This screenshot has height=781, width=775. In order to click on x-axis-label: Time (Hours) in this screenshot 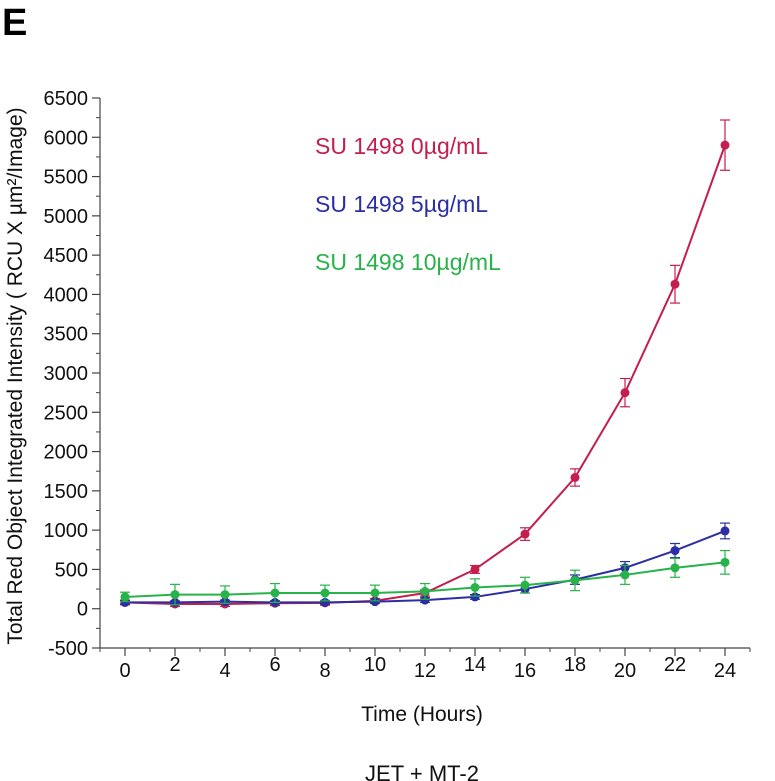, I will do `click(422, 714)`.